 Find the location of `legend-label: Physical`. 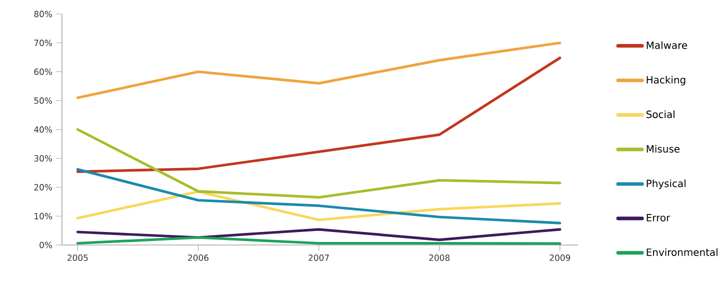

legend-label: Physical is located at coordinates (666, 184).